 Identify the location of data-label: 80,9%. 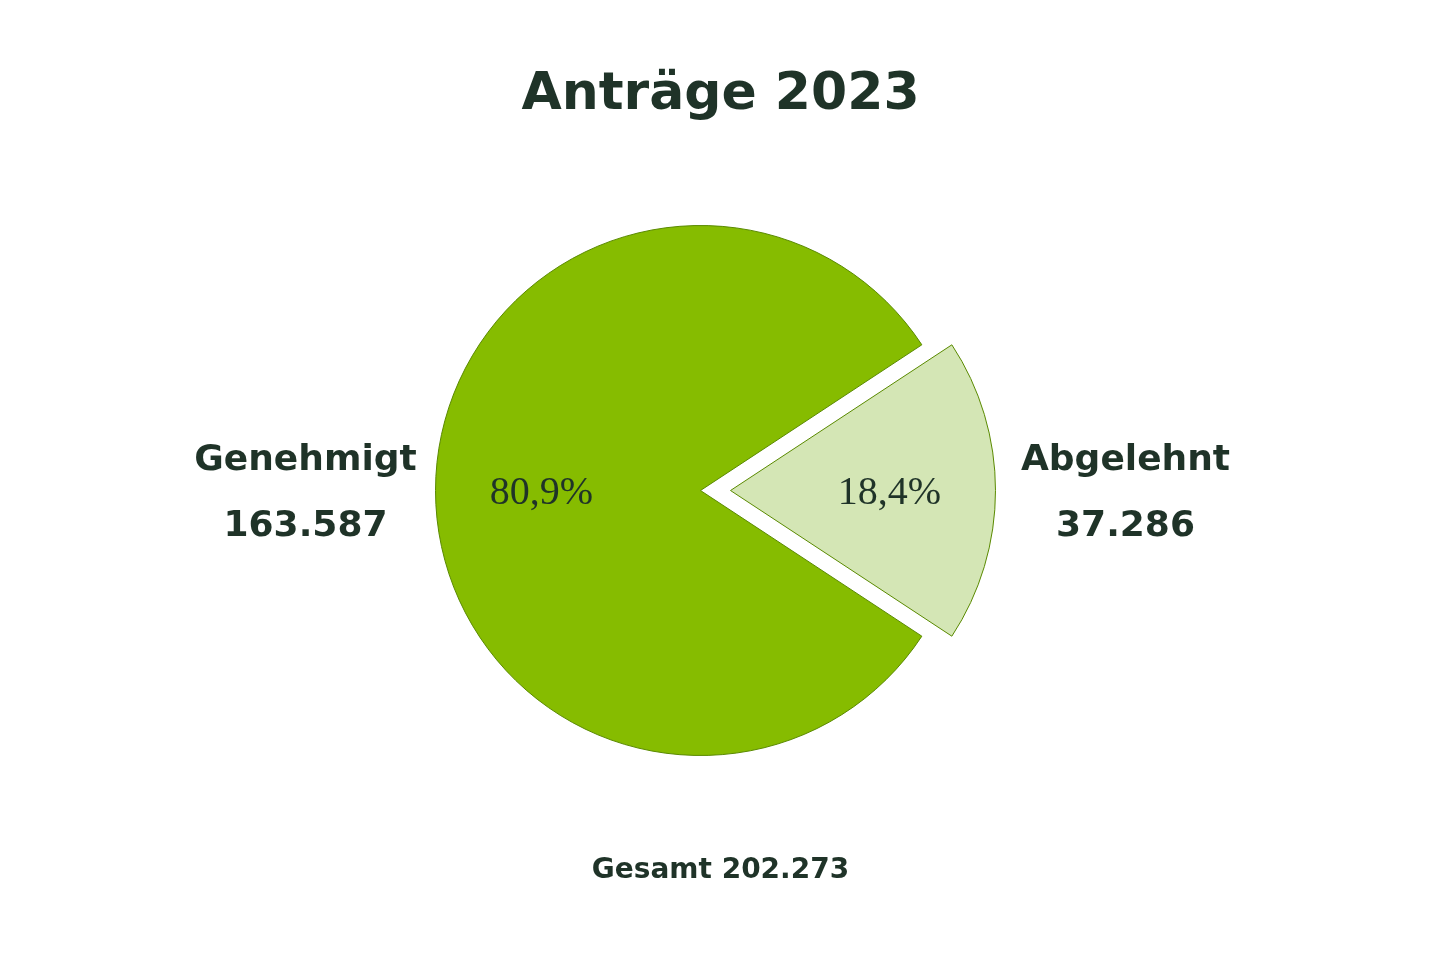
(541, 490).